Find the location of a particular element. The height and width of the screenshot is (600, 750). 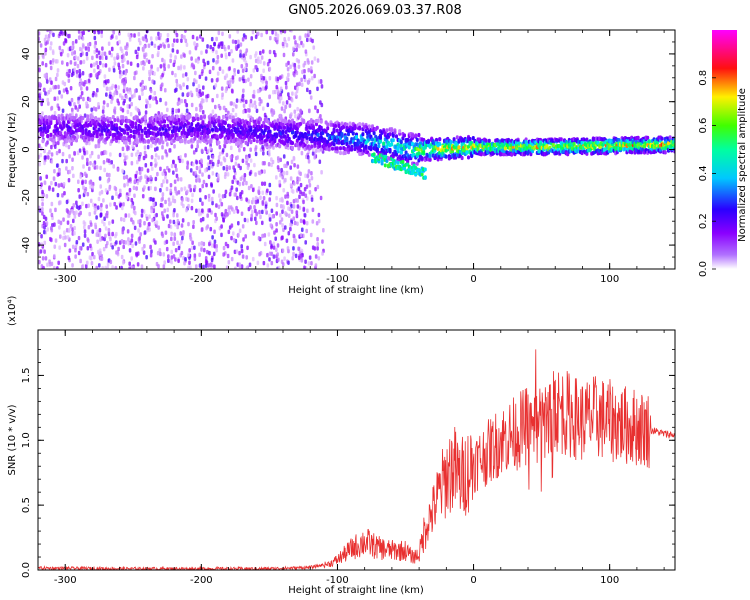

y-tick-label: 40 is located at coordinates (26, 54).